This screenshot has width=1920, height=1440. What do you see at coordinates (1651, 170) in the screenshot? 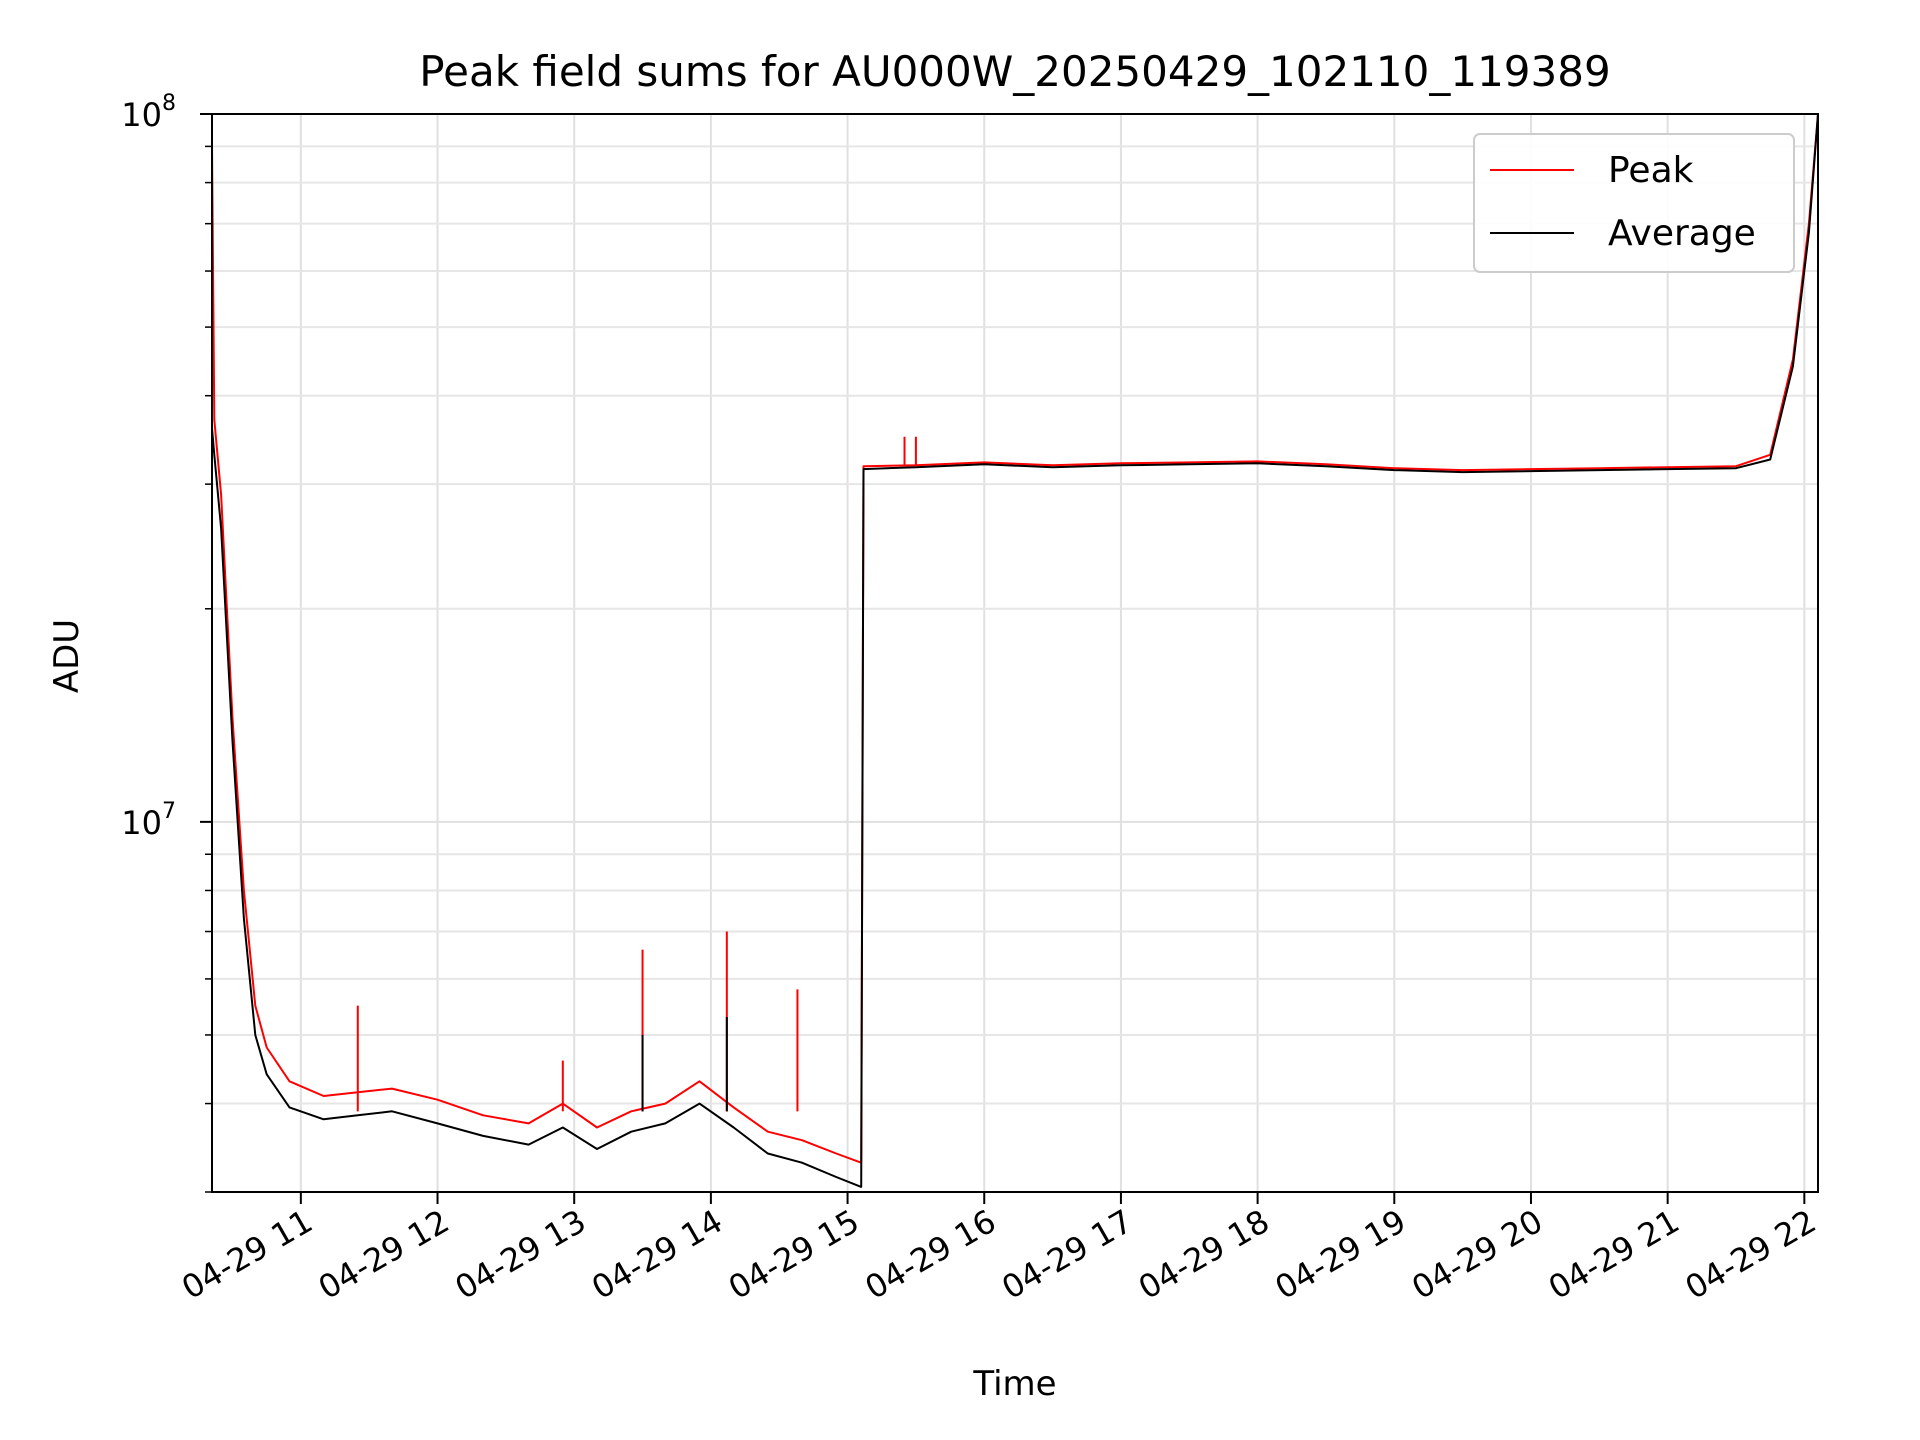
I see `legend-label-peak: Peak` at bounding box center [1651, 170].